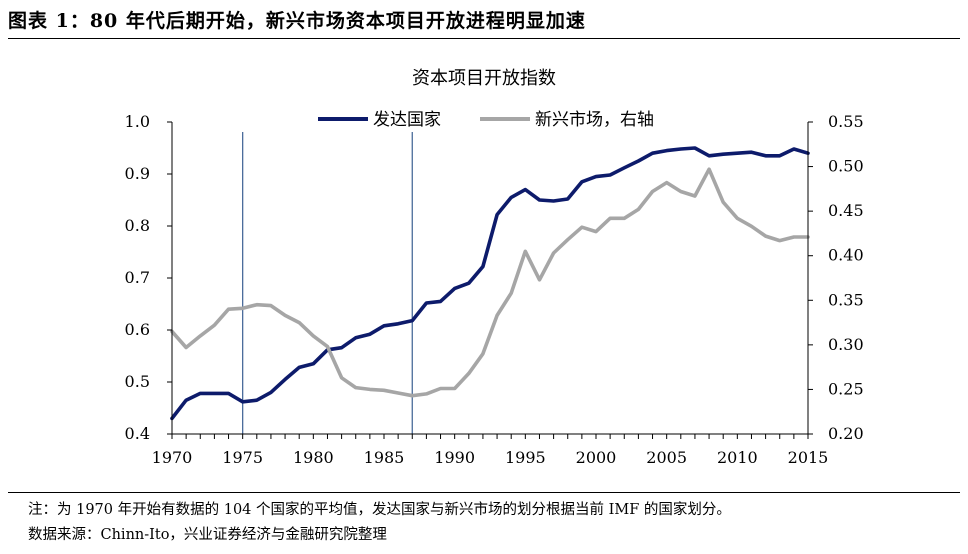 This screenshot has height=554, width=968. I want to click on y-right-tick-label: 0.40, so click(846, 255).